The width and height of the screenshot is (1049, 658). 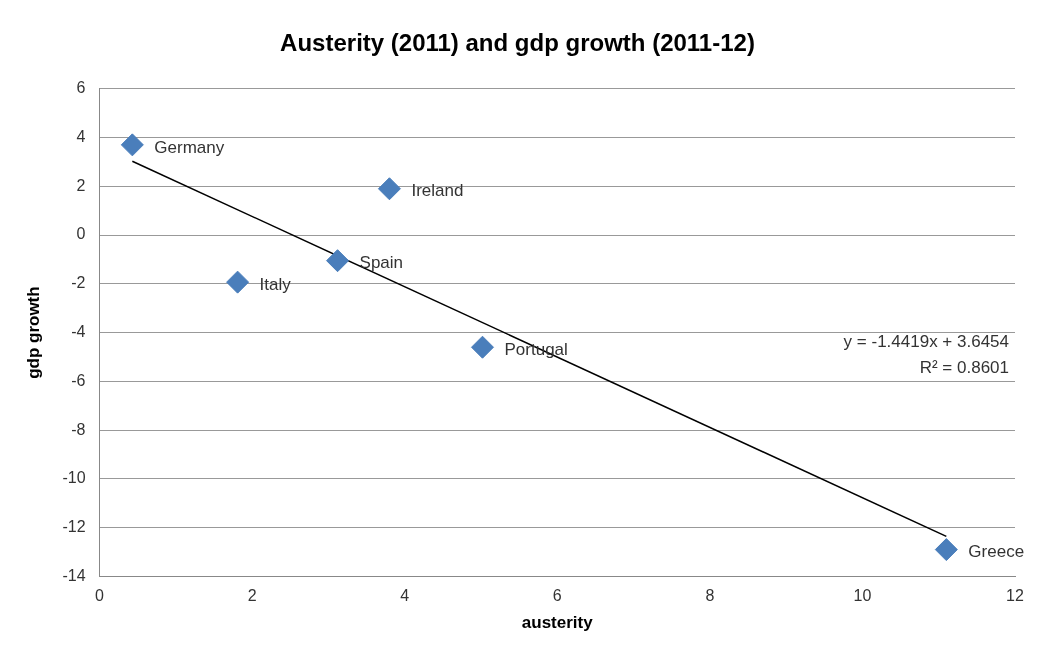 What do you see at coordinates (78, 429) in the screenshot?
I see `y-tick-label: -8` at bounding box center [78, 429].